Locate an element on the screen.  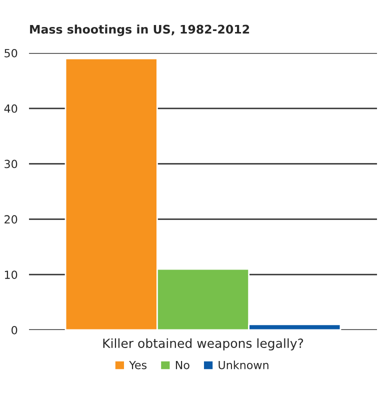
y-tick-label: 40 is located at coordinates (11, 108).